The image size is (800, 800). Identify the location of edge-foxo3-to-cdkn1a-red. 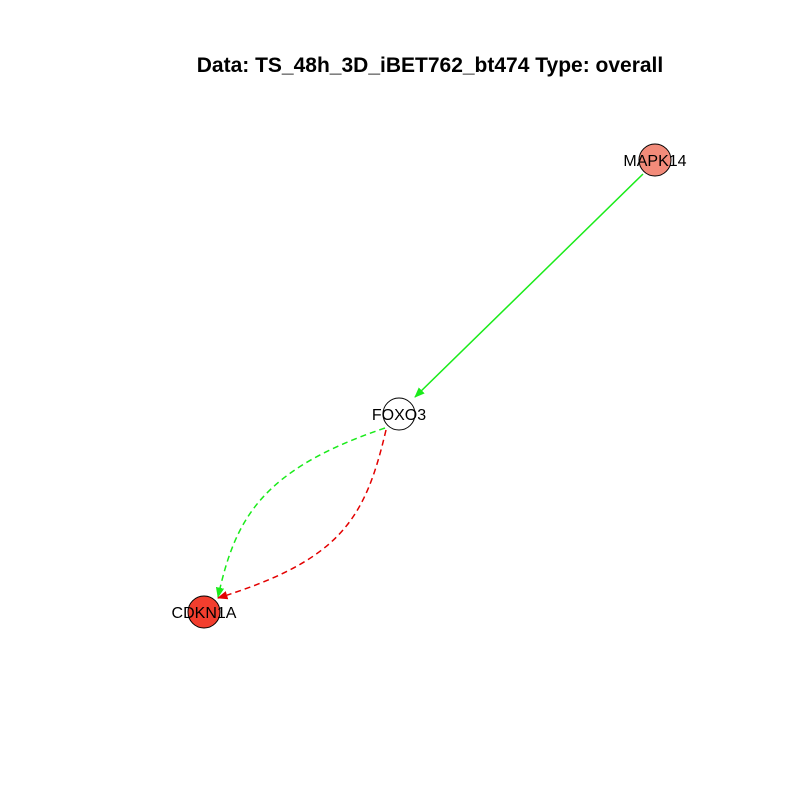
(301, 514).